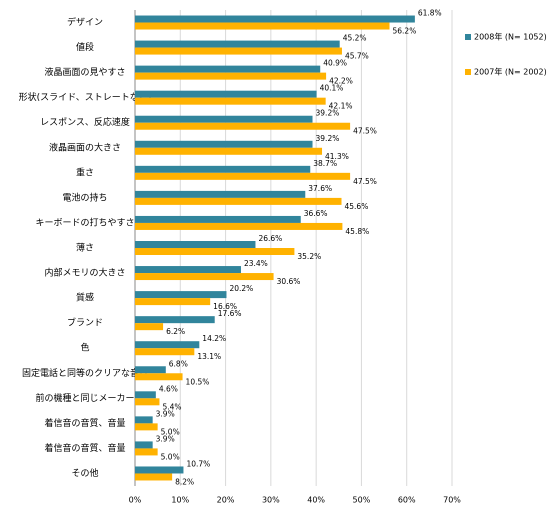 This screenshot has width=550, height=514. Describe the element at coordinates (165, 438) in the screenshot. I see `value-label: 3.9%` at that location.